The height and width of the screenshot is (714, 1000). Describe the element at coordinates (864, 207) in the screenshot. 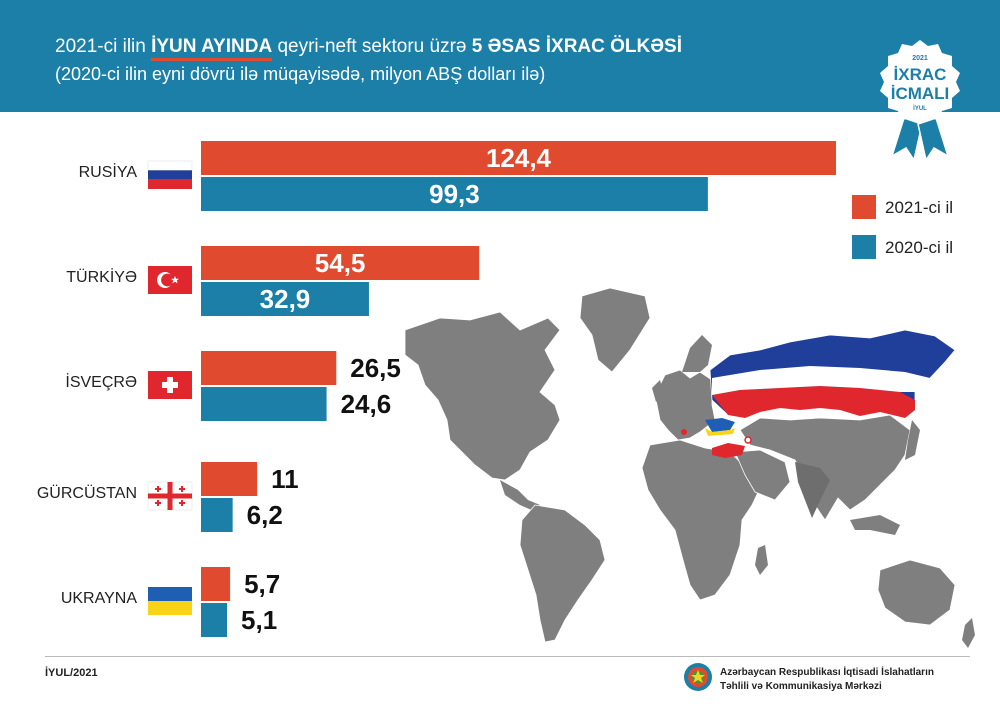

I see `legend-swatch-2021` at that location.